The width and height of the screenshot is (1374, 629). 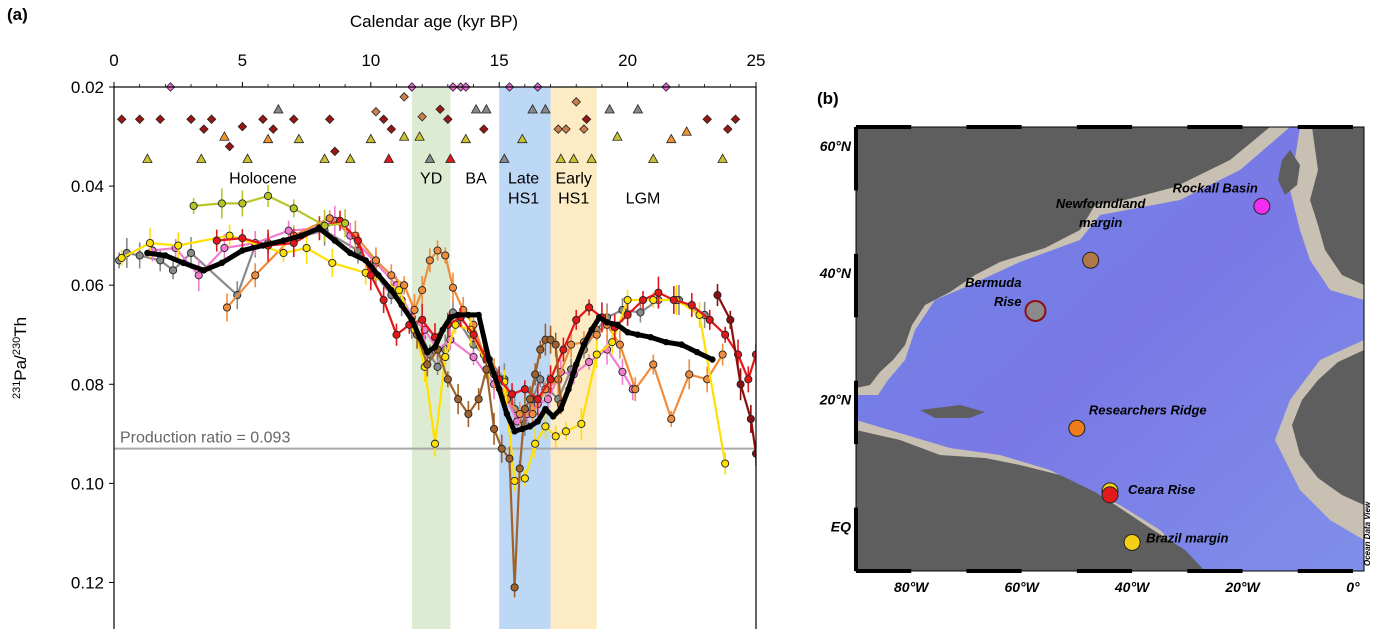 What do you see at coordinates (242, 60) in the screenshot?
I see `x-tick-label-1: 5` at bounding box center [242, 60].